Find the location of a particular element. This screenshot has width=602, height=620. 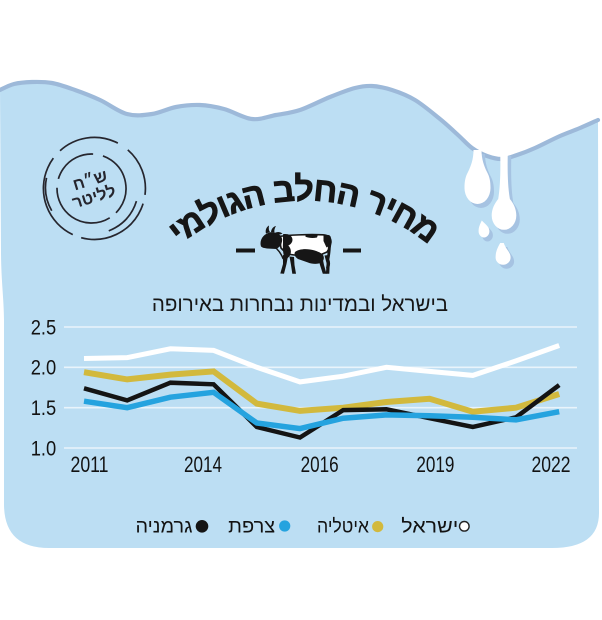

svg-text: ל is located at coordinates (304, 189).